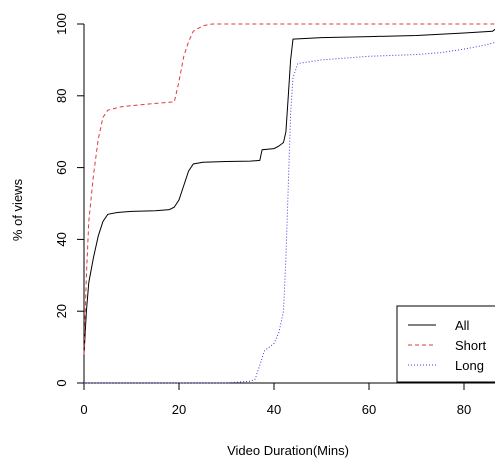 This screenshot has width=495, height=462. Describe the element at coordinates (61, 96) in the screenshot. I see `y-tick-label: 80` at that location.